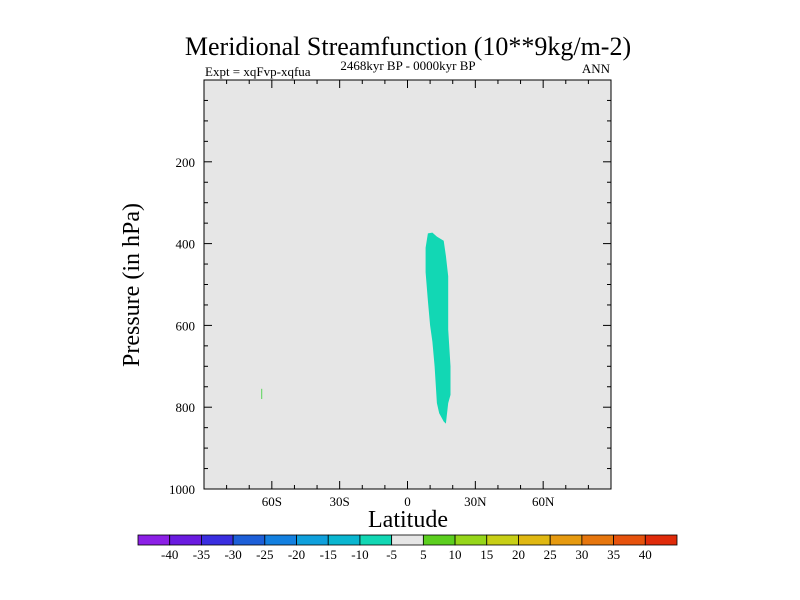 The image size is (800, 600). Describe the element at coordinates (232, 554) in the screenshot. I see `colorbar-level-label: -30` at that location.